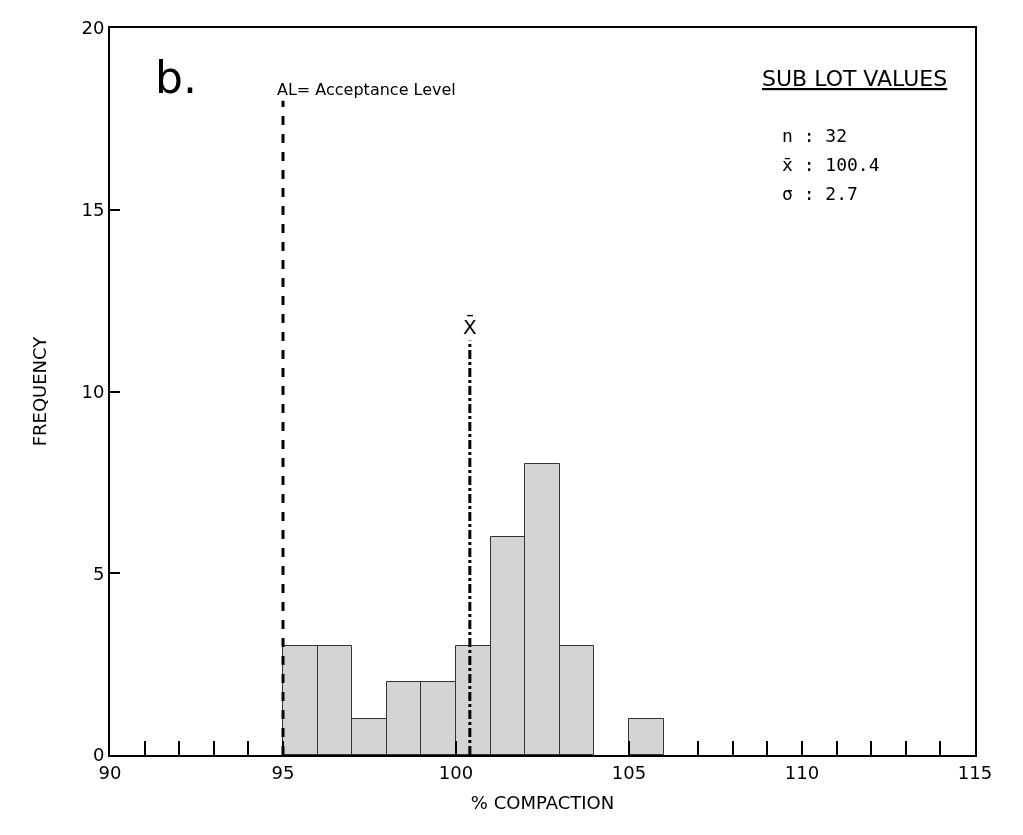 This screenshot has width=1023, height=835. What do you see at coordinates (855, 78) in the screenshot?
I see `annotation: SUB LOT VALUES` at bounding box center [855, 78].